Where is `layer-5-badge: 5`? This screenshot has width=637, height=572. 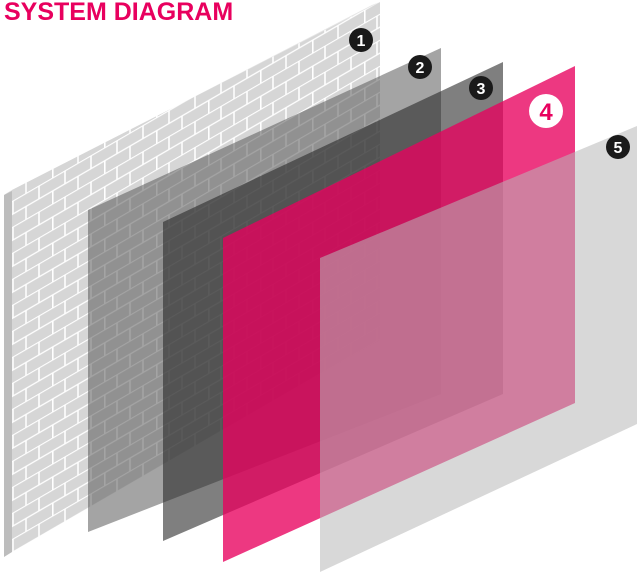
layer-5-badge: 5 is located at coordinates (618, 147).